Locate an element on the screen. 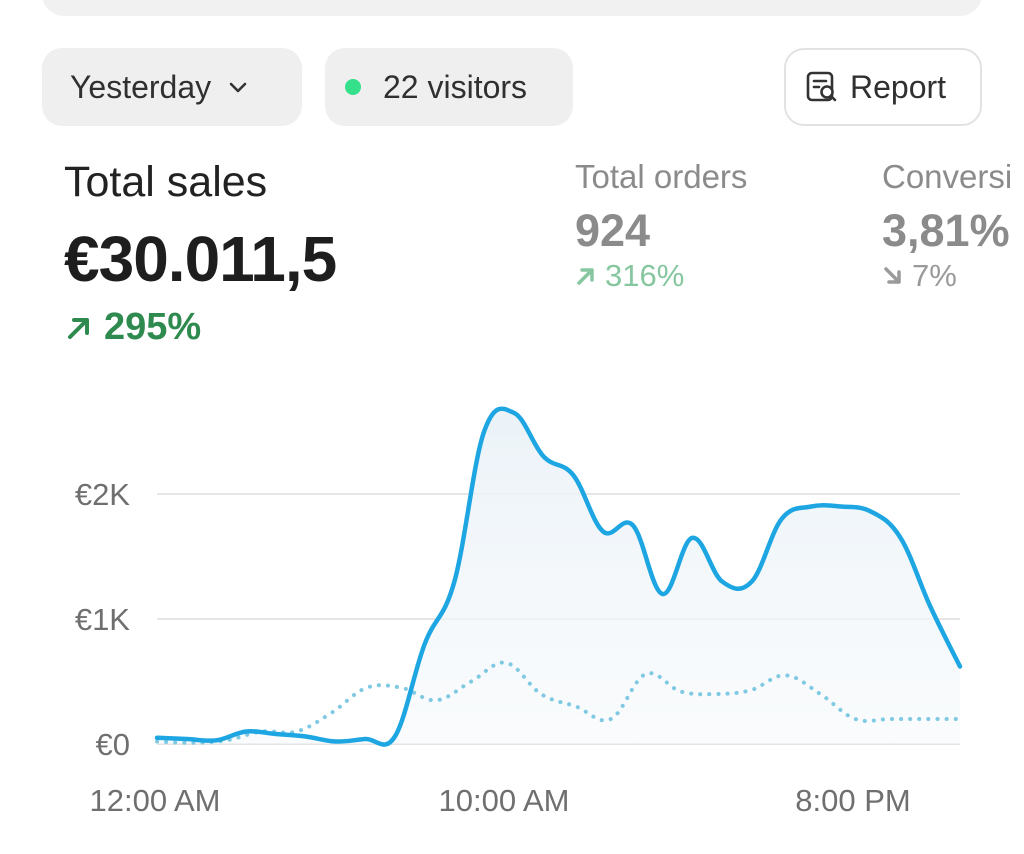  total-orders-change: 316% is located at coordinates (629, 276).